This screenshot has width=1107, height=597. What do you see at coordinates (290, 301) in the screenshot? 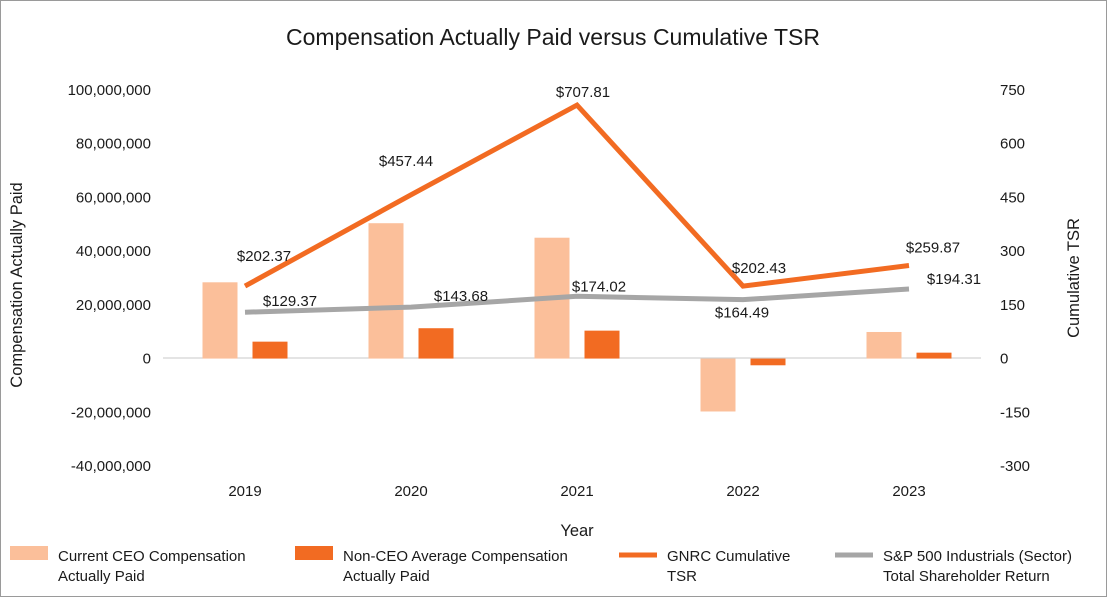
I see `data-label: $129.37` at bounding box center [290, 301].